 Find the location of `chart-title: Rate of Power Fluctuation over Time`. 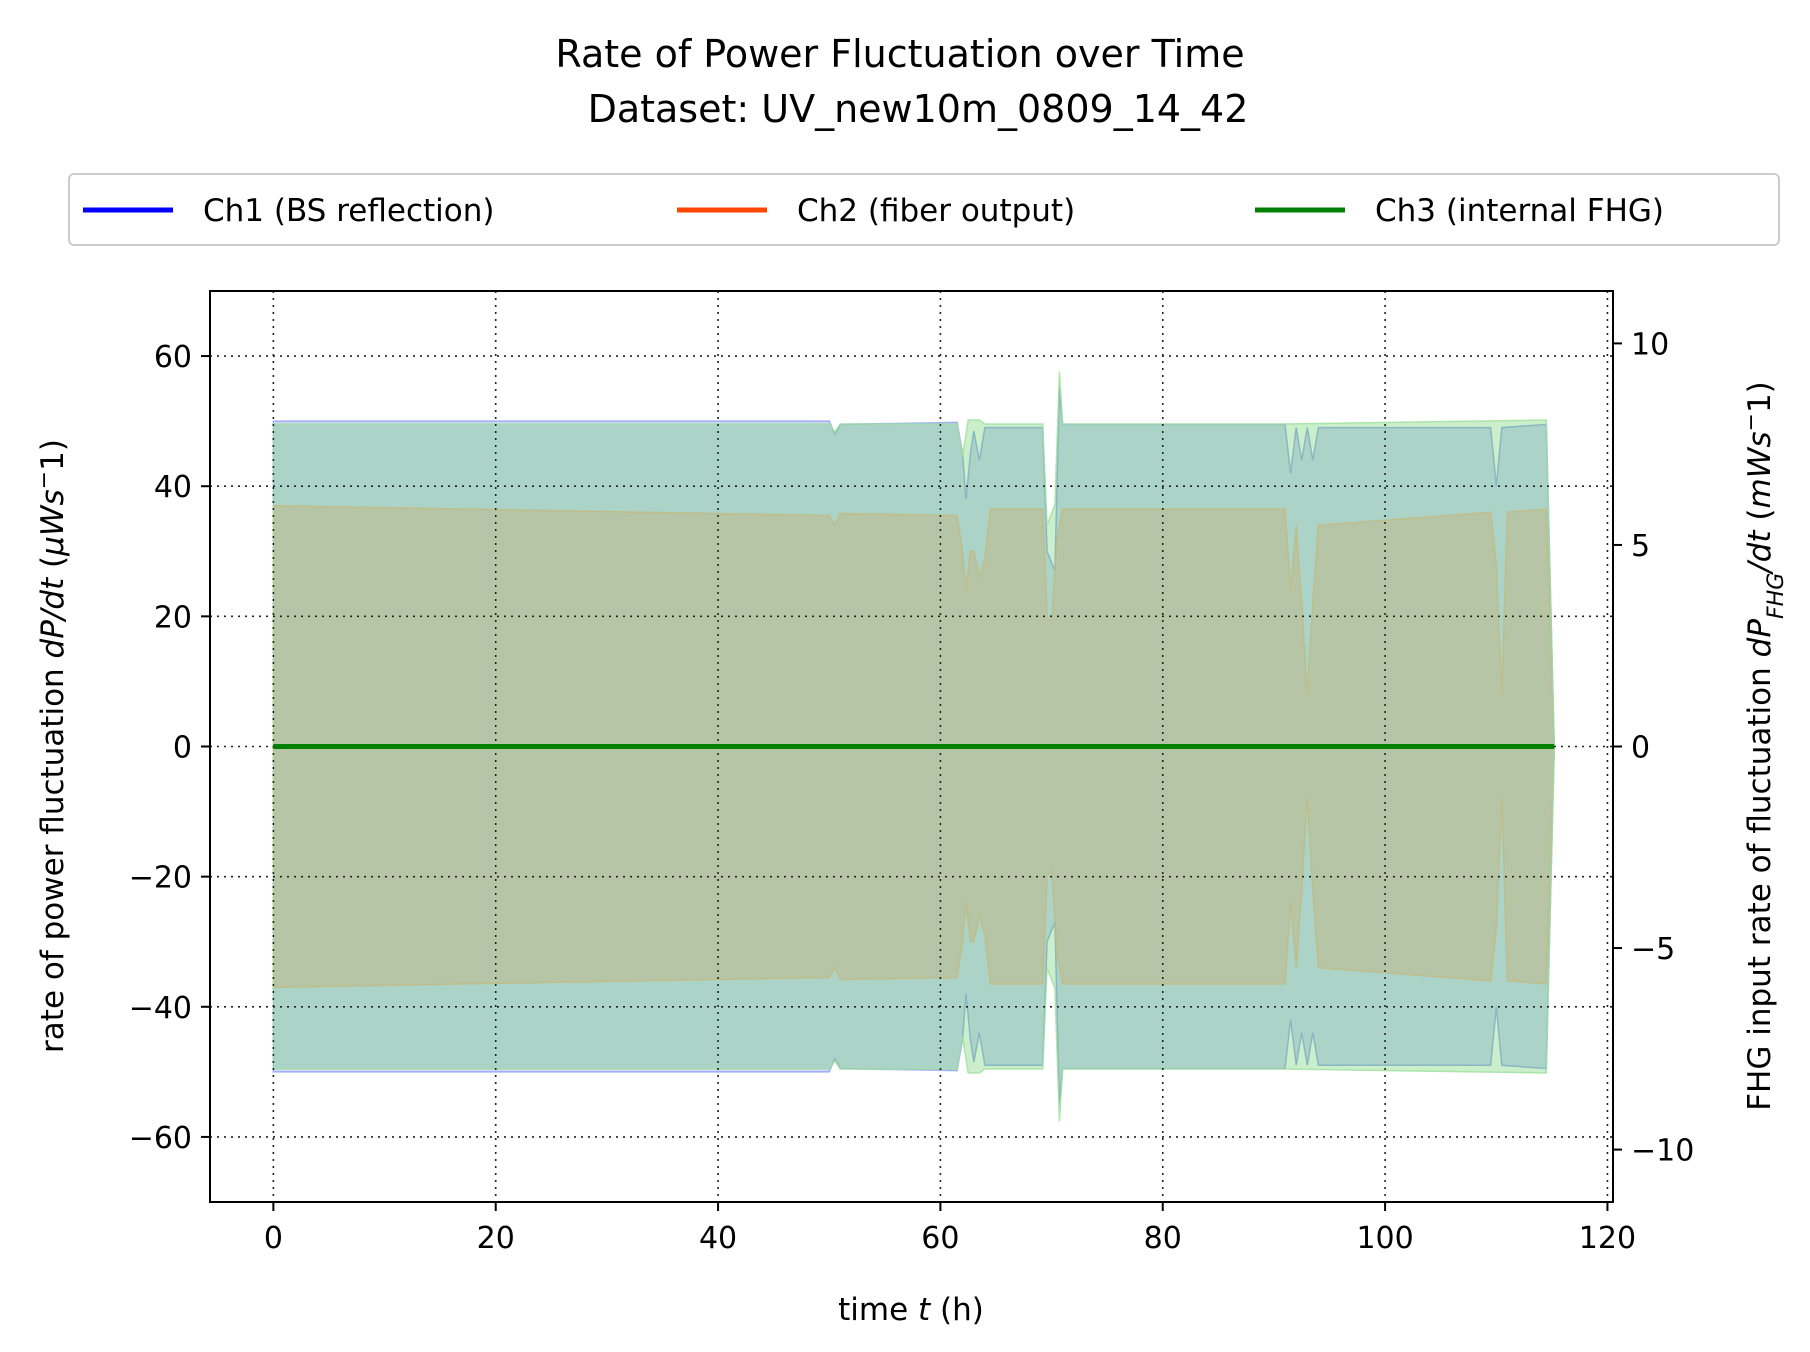

chart-title: Rate of Power Fluctuation over Time is located at coordinates (899, 54).